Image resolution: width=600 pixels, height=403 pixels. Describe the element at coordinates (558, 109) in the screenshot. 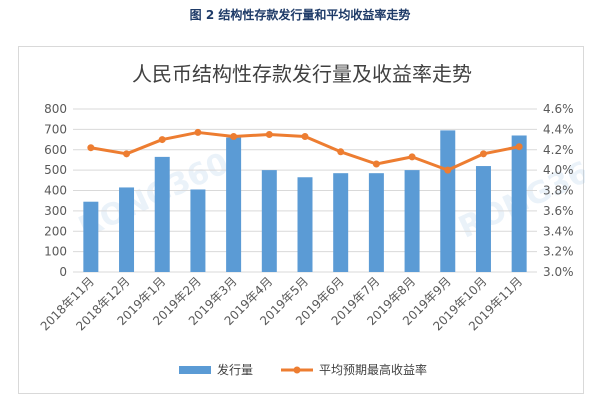

I see `y-right-tick-label: 4.6%` at that location.